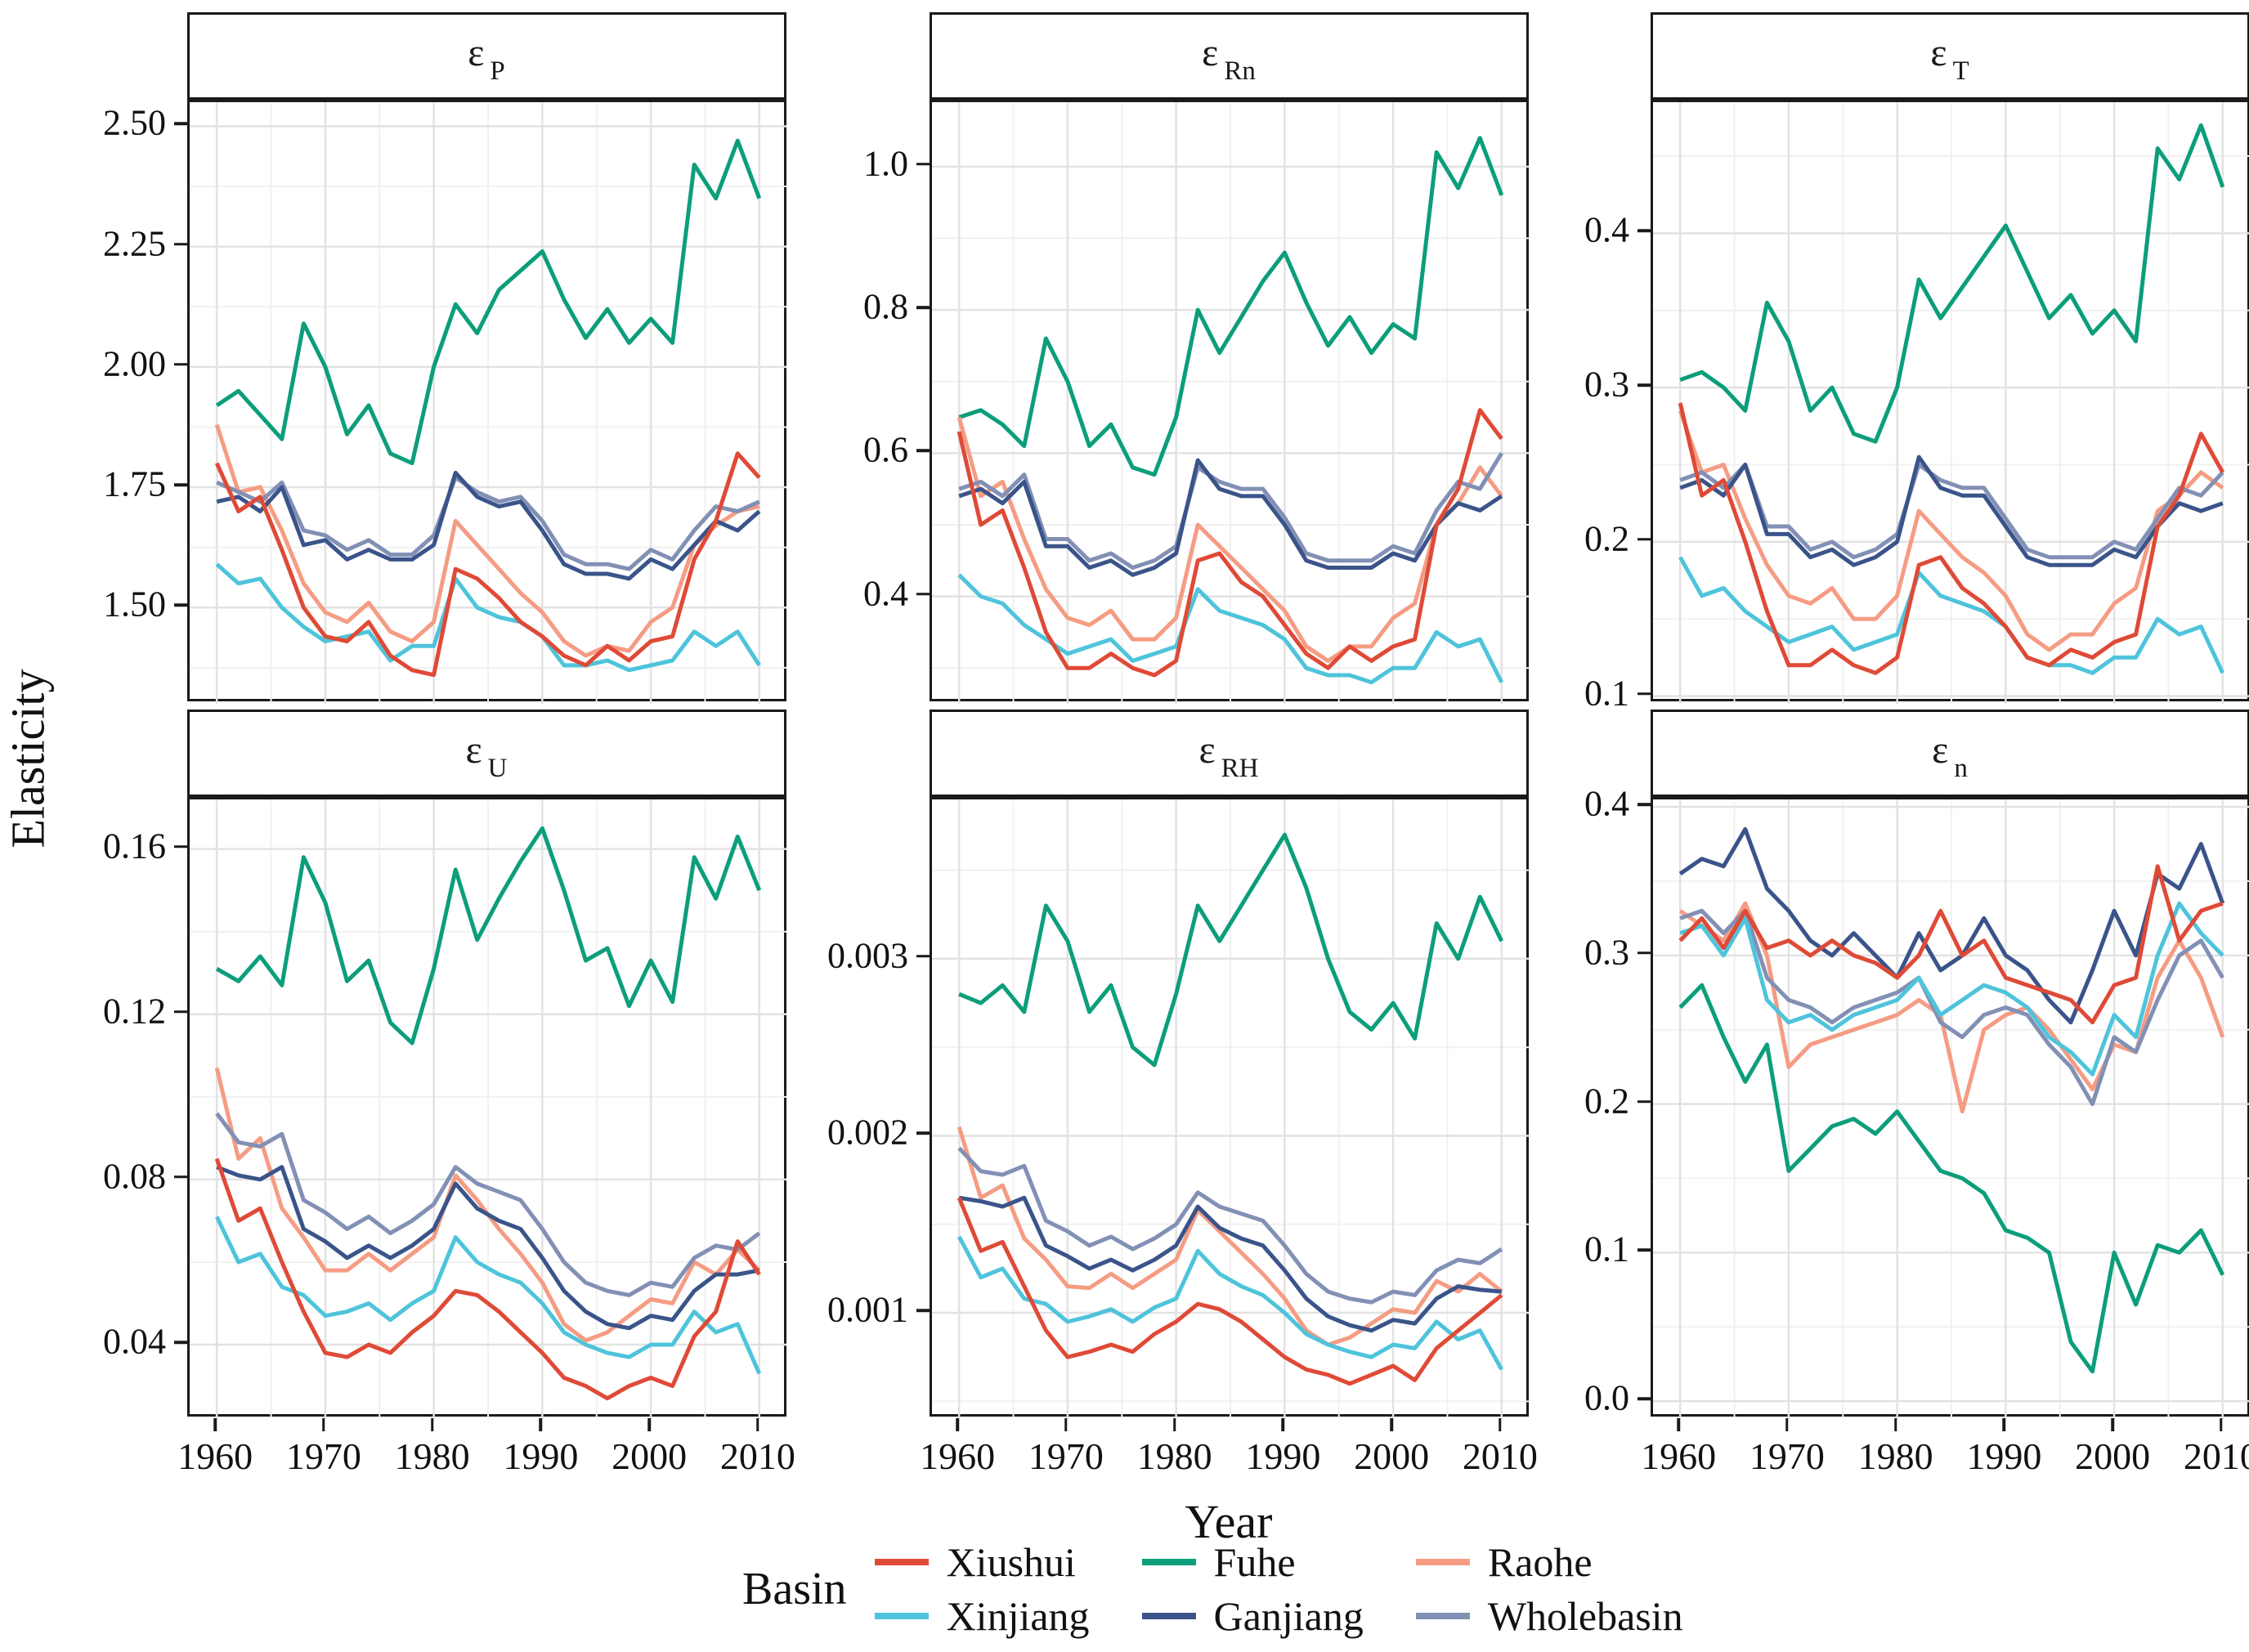  What do you see at coordinates (1230, 1303) in the screenshot?
I see `series-xinjiang-eRH` at bounding box center [1230, 1303].